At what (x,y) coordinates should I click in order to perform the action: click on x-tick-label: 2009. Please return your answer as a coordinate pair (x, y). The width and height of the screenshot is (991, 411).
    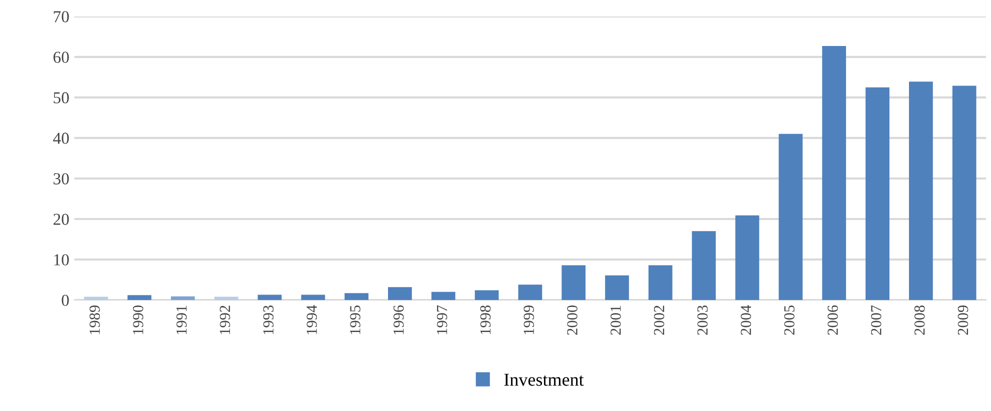
    Looking at the image, I should click on (963, 320).